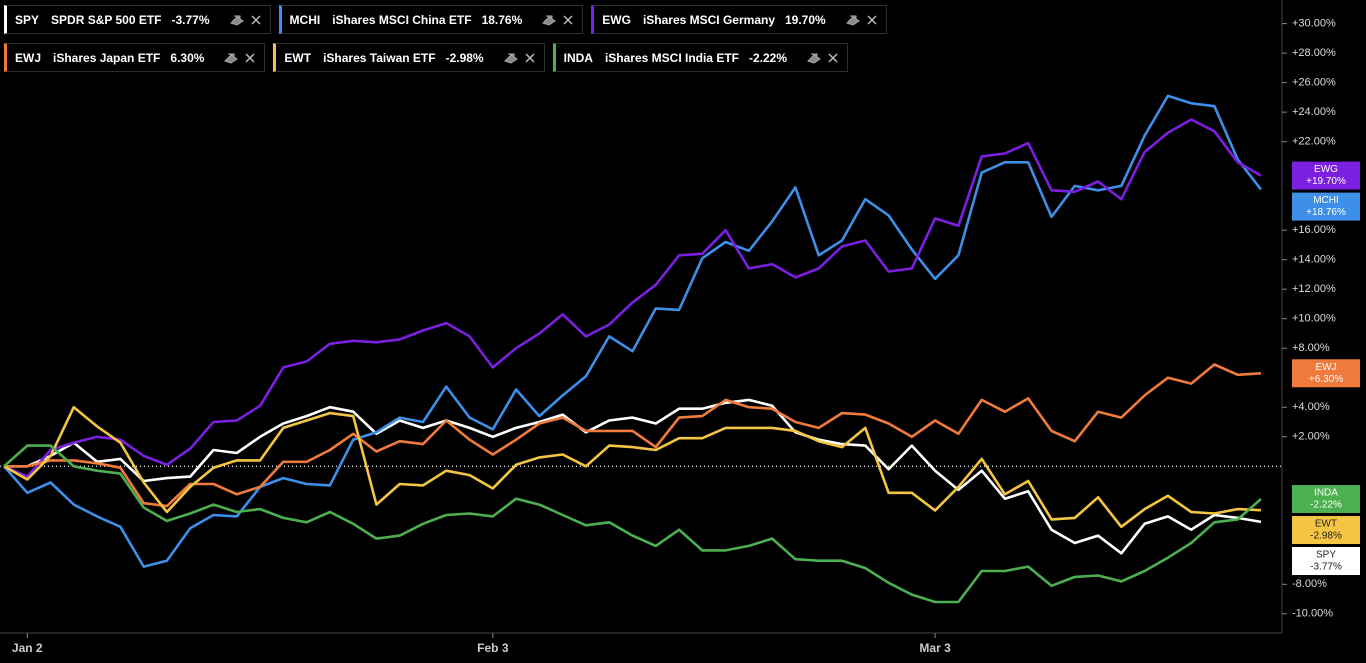 This screenshot has height=663, width=1366. What do you see at coordinates (1314, 230) in the screenshot?
I see `y-tick-label: +16.00%` at bounding box center [1314, 230].